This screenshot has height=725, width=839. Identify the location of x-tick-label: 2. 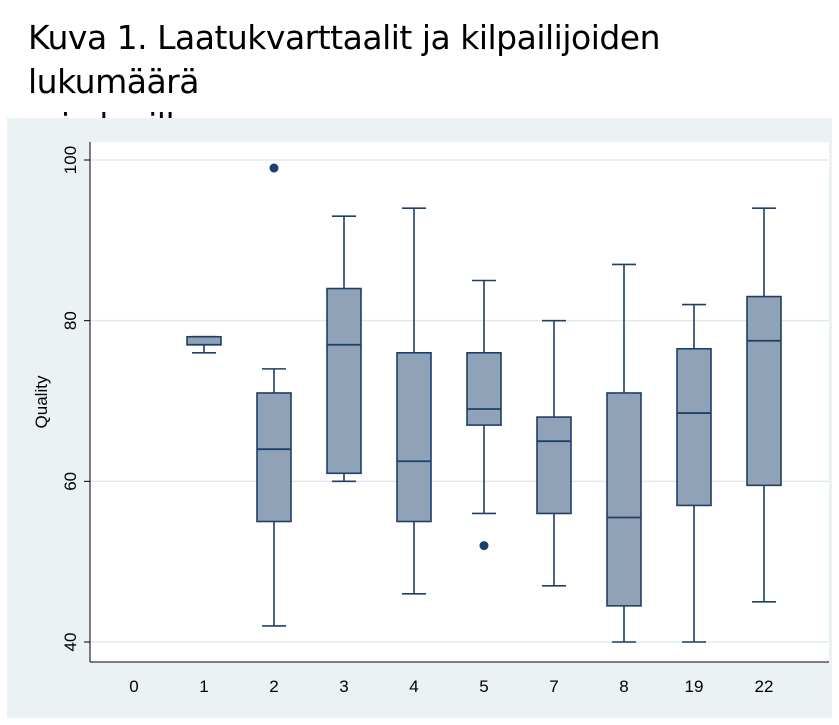
(273, 686).